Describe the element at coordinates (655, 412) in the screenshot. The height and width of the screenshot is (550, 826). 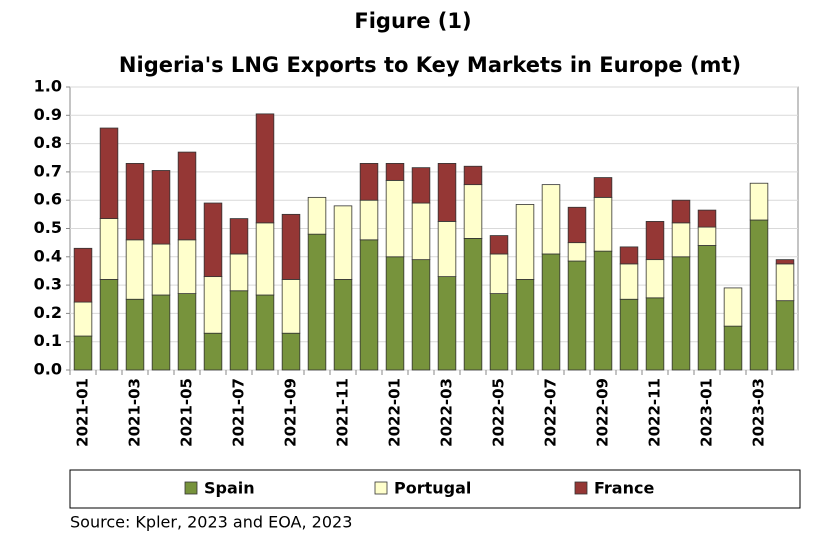
I see `x-tick-label: 2022-11` at that location.